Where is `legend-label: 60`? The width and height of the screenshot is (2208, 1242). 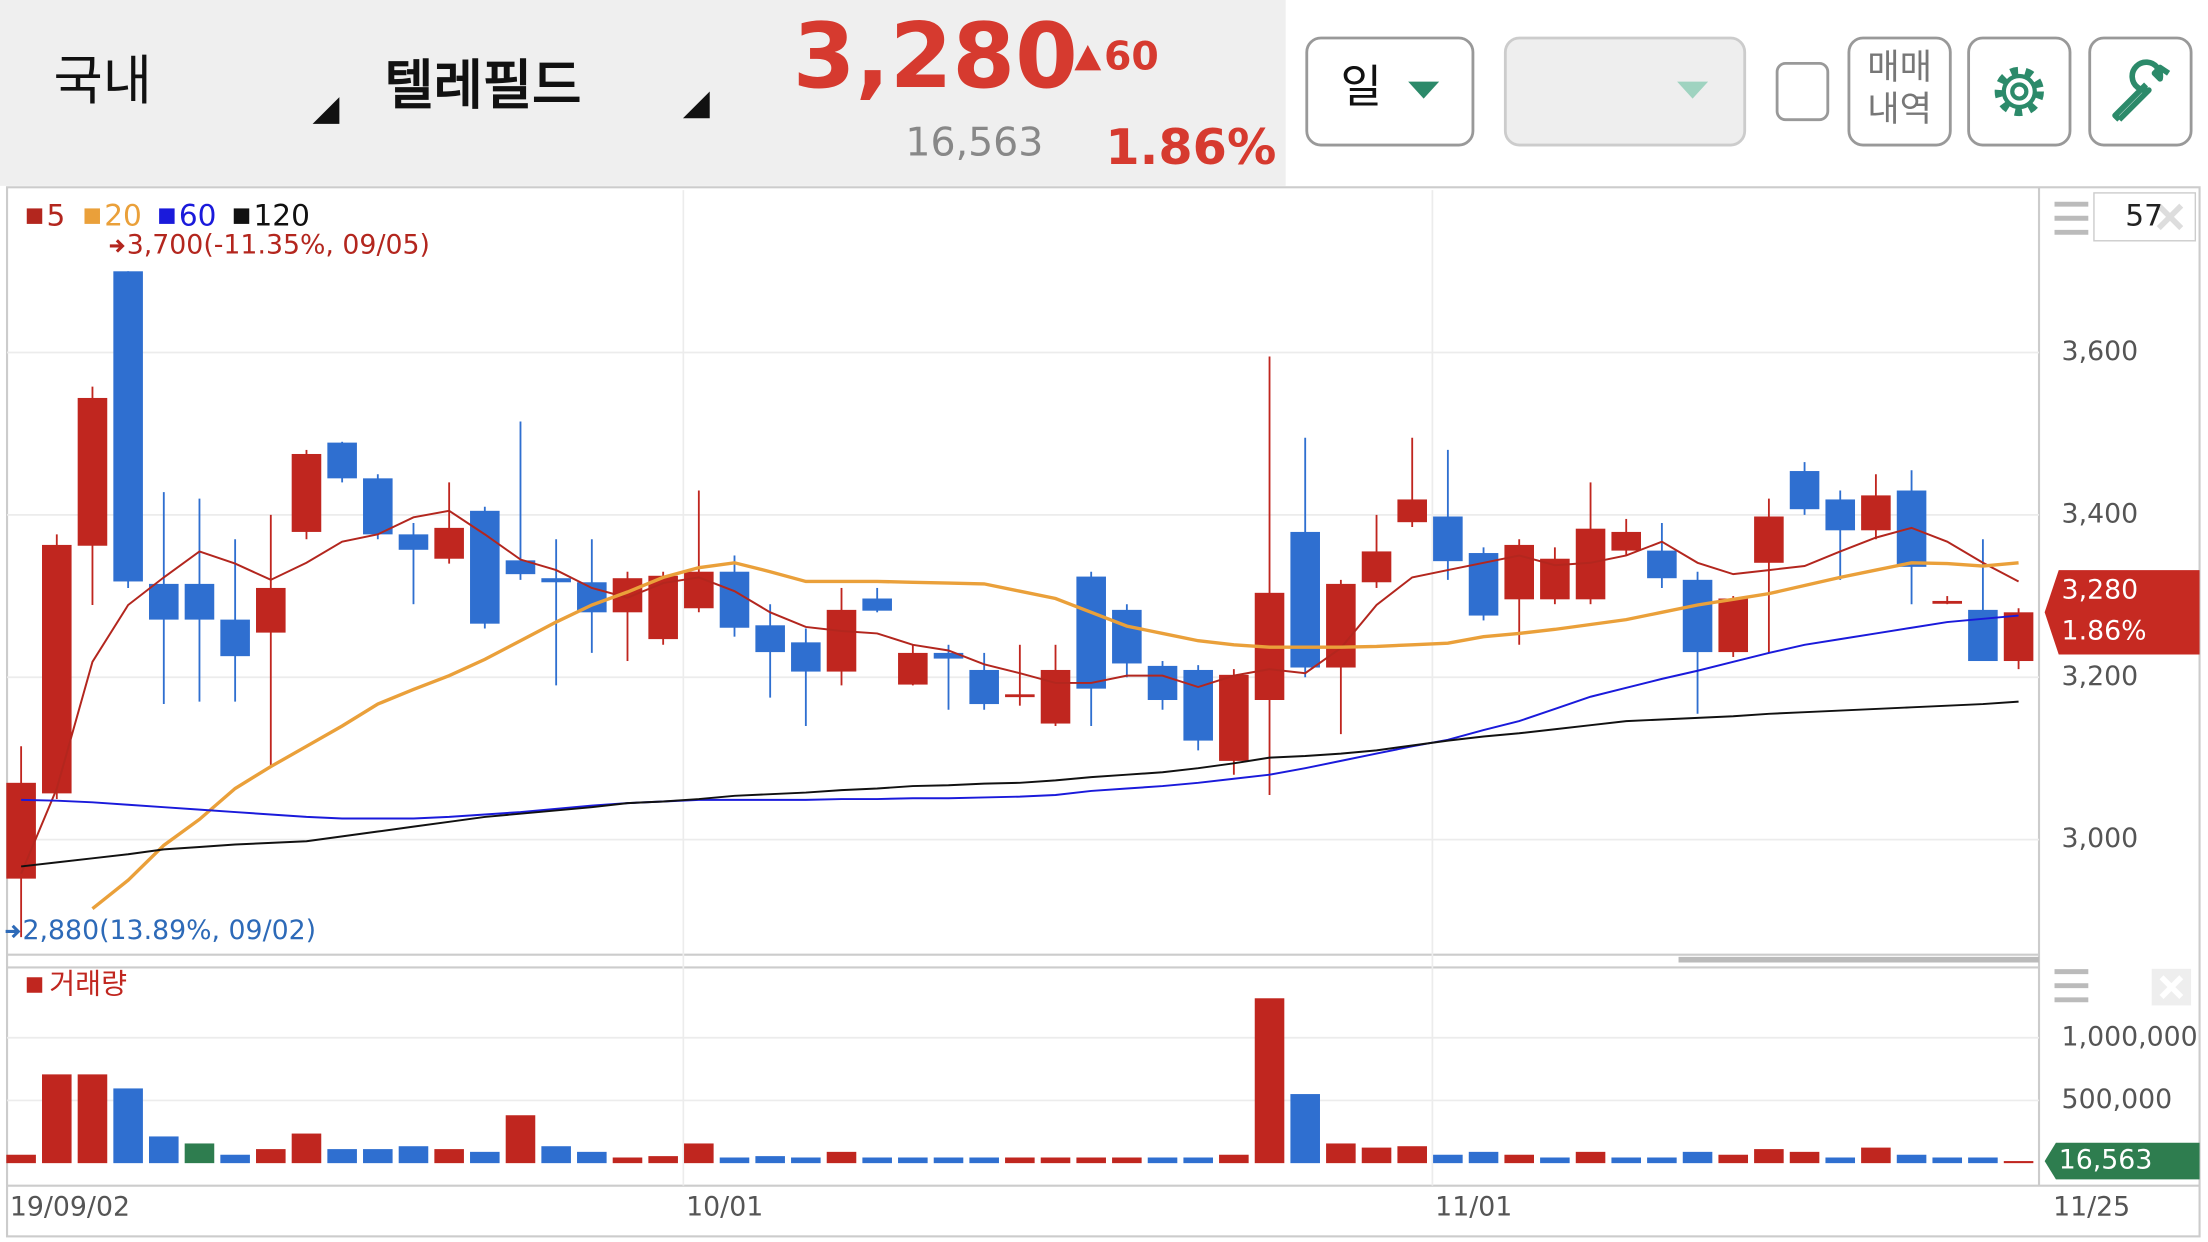
legend-label: 60 is located at coordinates (198, 215).